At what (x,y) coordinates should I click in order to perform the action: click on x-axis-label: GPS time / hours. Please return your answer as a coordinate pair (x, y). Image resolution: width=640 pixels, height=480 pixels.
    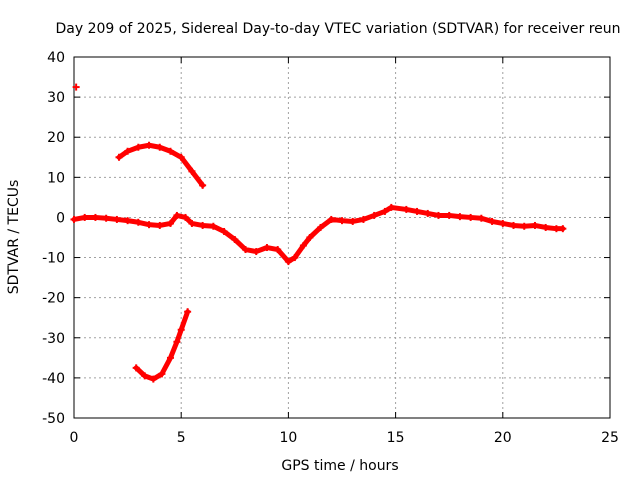
    Looking at the image, I should click on (339, 466).